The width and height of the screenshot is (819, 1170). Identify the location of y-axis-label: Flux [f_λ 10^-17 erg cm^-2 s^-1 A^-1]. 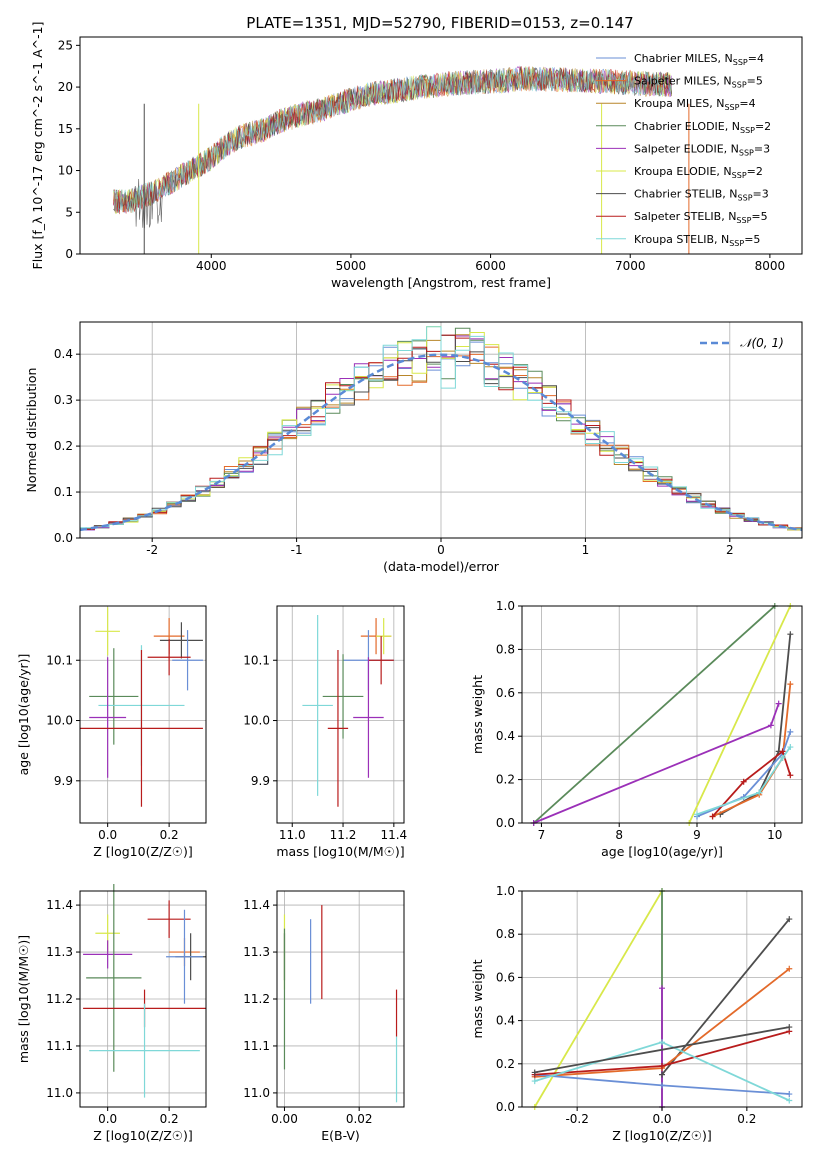
(37, 146).